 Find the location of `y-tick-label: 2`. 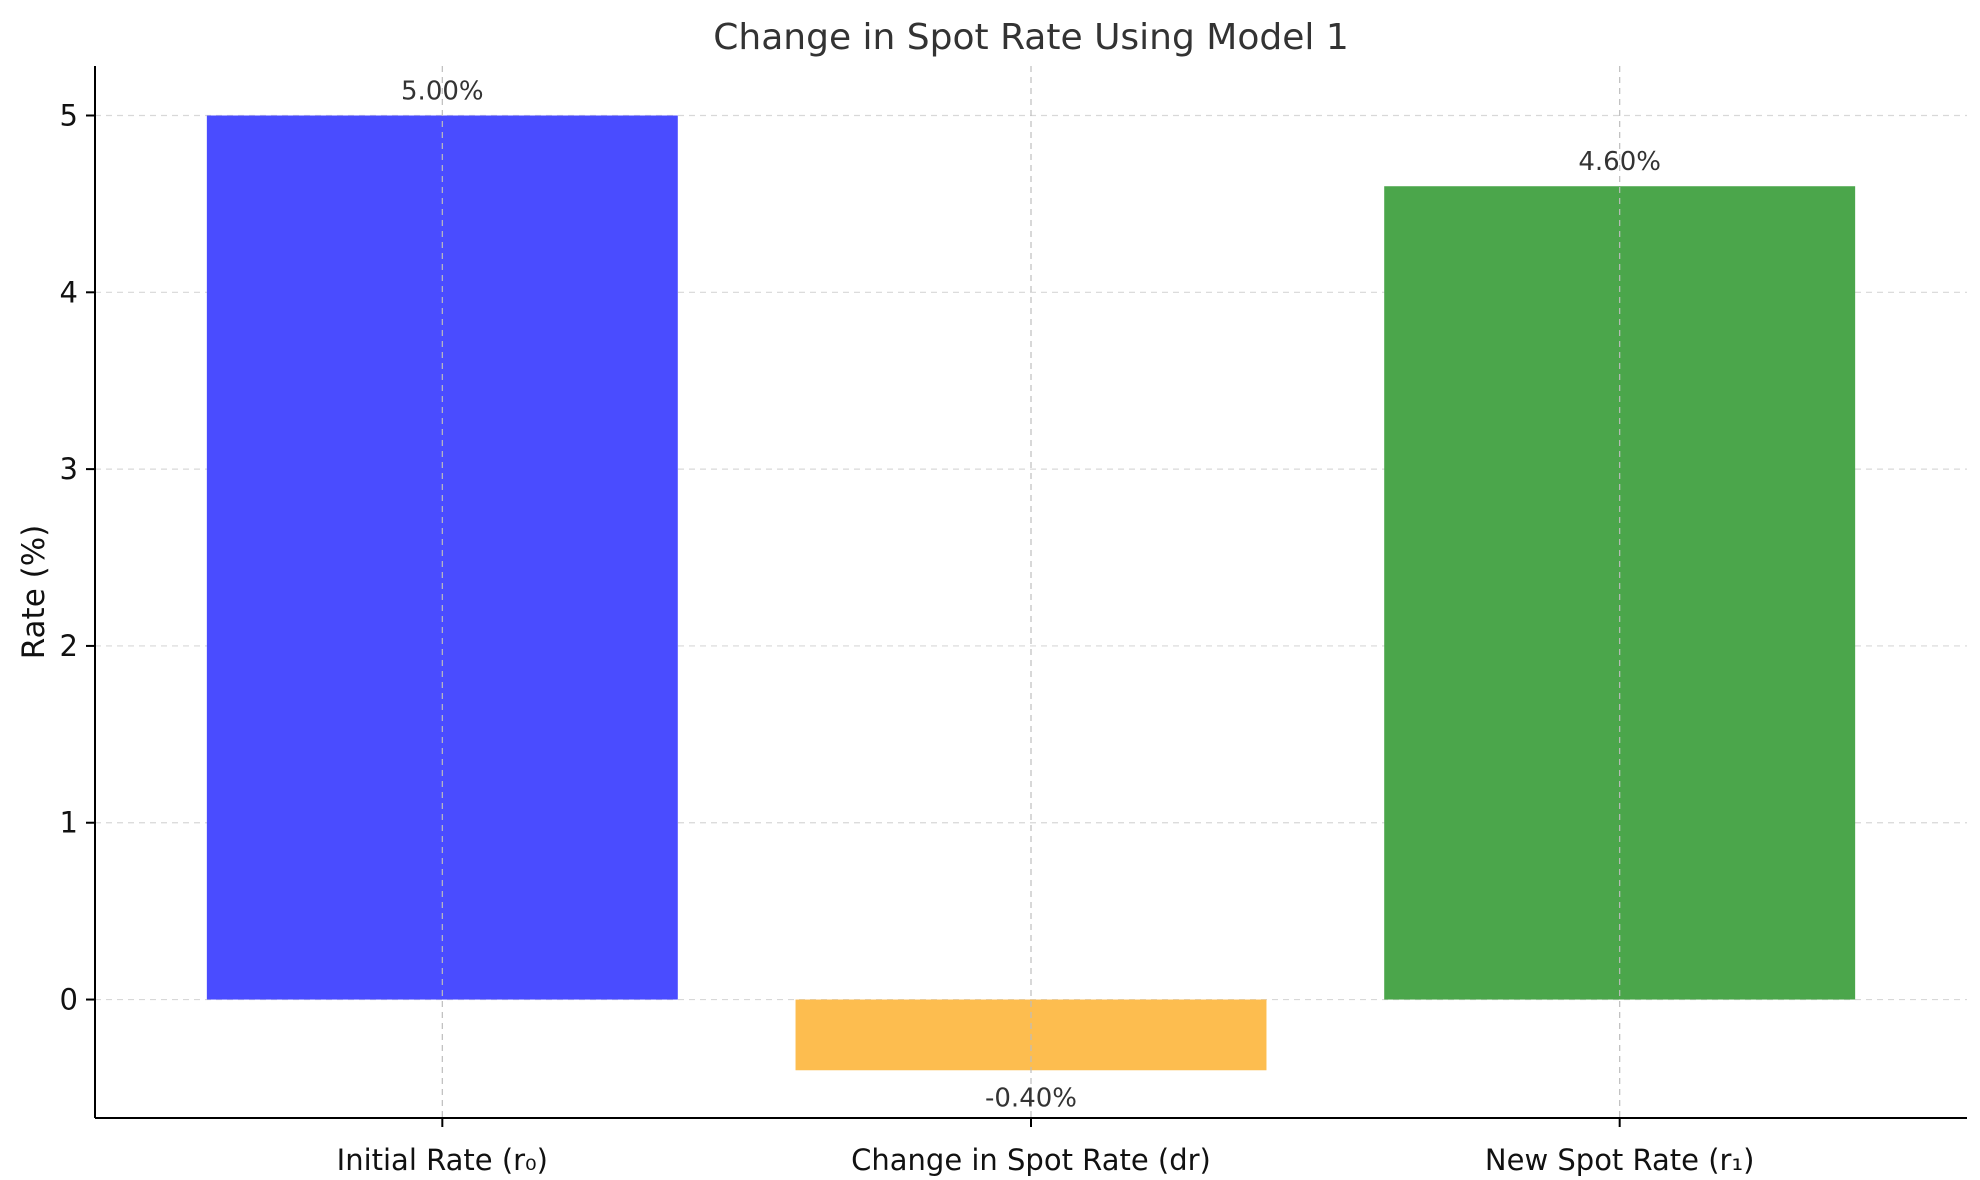

y-tick-label: 2 is located at coordinates (69, 646).